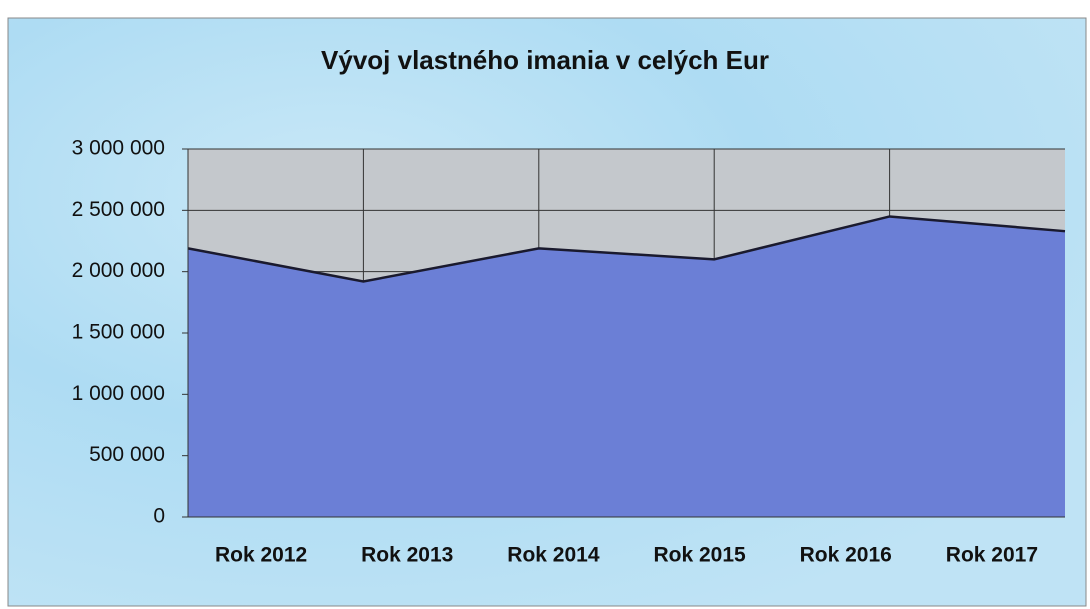 This screenshot has width=1090, height=609. I want to click on chart-title: Vývoj vlastného imania v celých Eur, so click(545, 60).